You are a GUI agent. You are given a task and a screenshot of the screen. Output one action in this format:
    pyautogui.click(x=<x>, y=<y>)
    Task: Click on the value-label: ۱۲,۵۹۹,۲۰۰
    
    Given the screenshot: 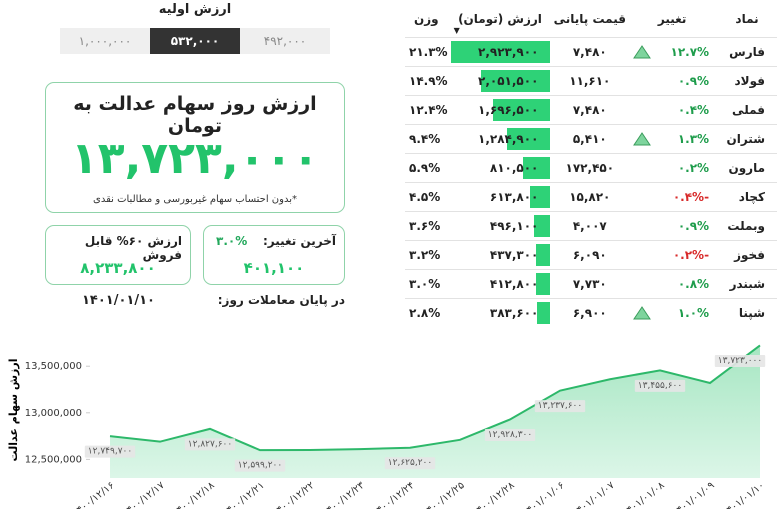 What is the action you would take?
    pyautogui.click(x=260, y=466)
    